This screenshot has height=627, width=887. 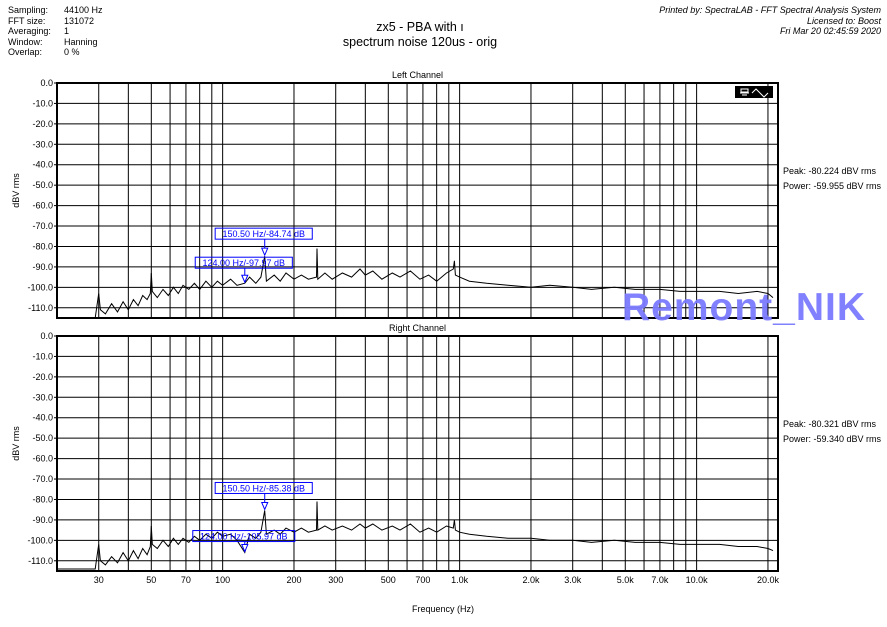 What do you see at coordinates (79, 20) in the screenshot?
I see `info-value: 131072` at bounding box center [79, 20].